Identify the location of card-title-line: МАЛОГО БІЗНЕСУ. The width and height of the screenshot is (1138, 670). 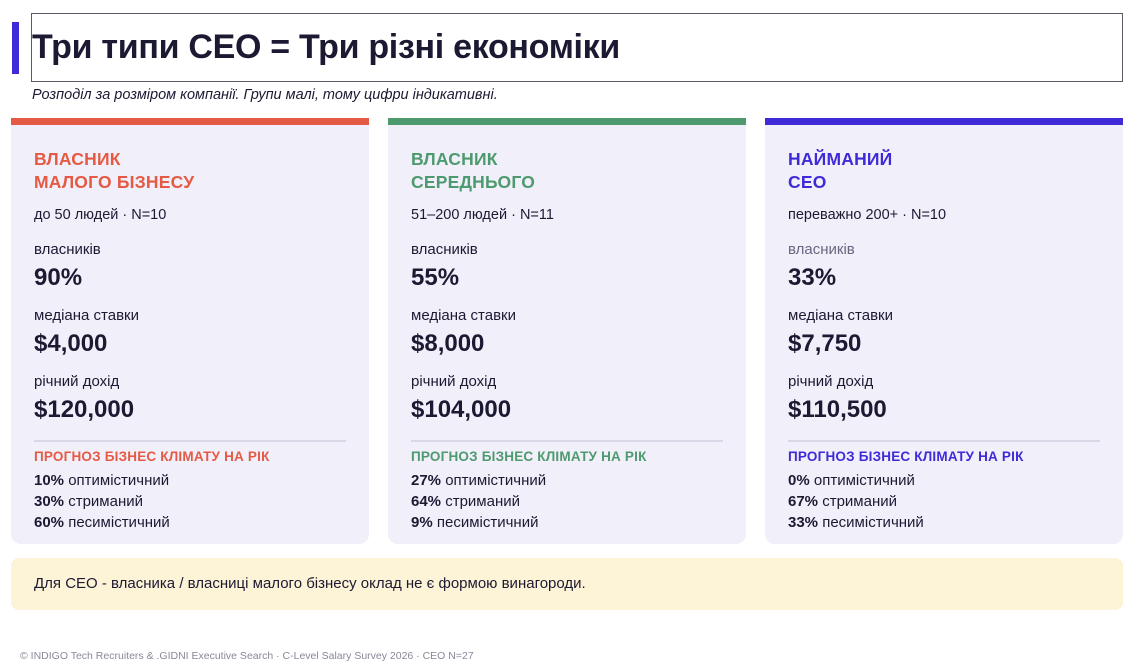
(114, 182).